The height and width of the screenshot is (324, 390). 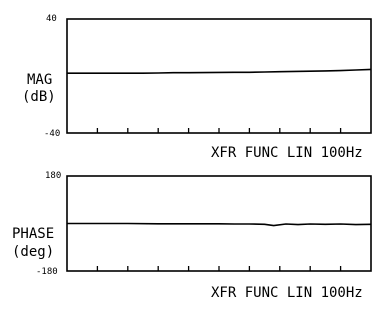 What do you see at coordinates (39, 80) in the screenshot?
I see `magnitude-ylabel-line1: MAG` at bounding box center [39, 80].